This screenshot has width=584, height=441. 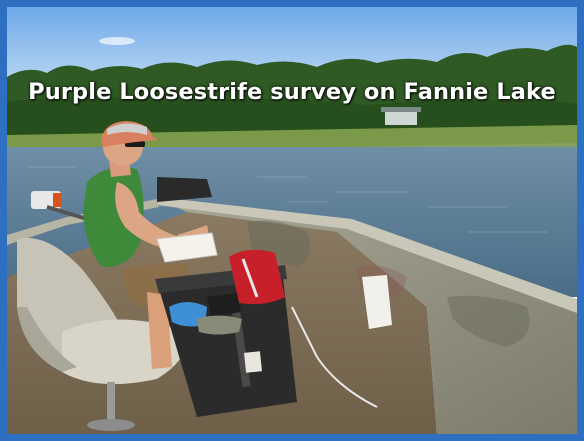 I want to click on red-case, so click(x=257, y=277).